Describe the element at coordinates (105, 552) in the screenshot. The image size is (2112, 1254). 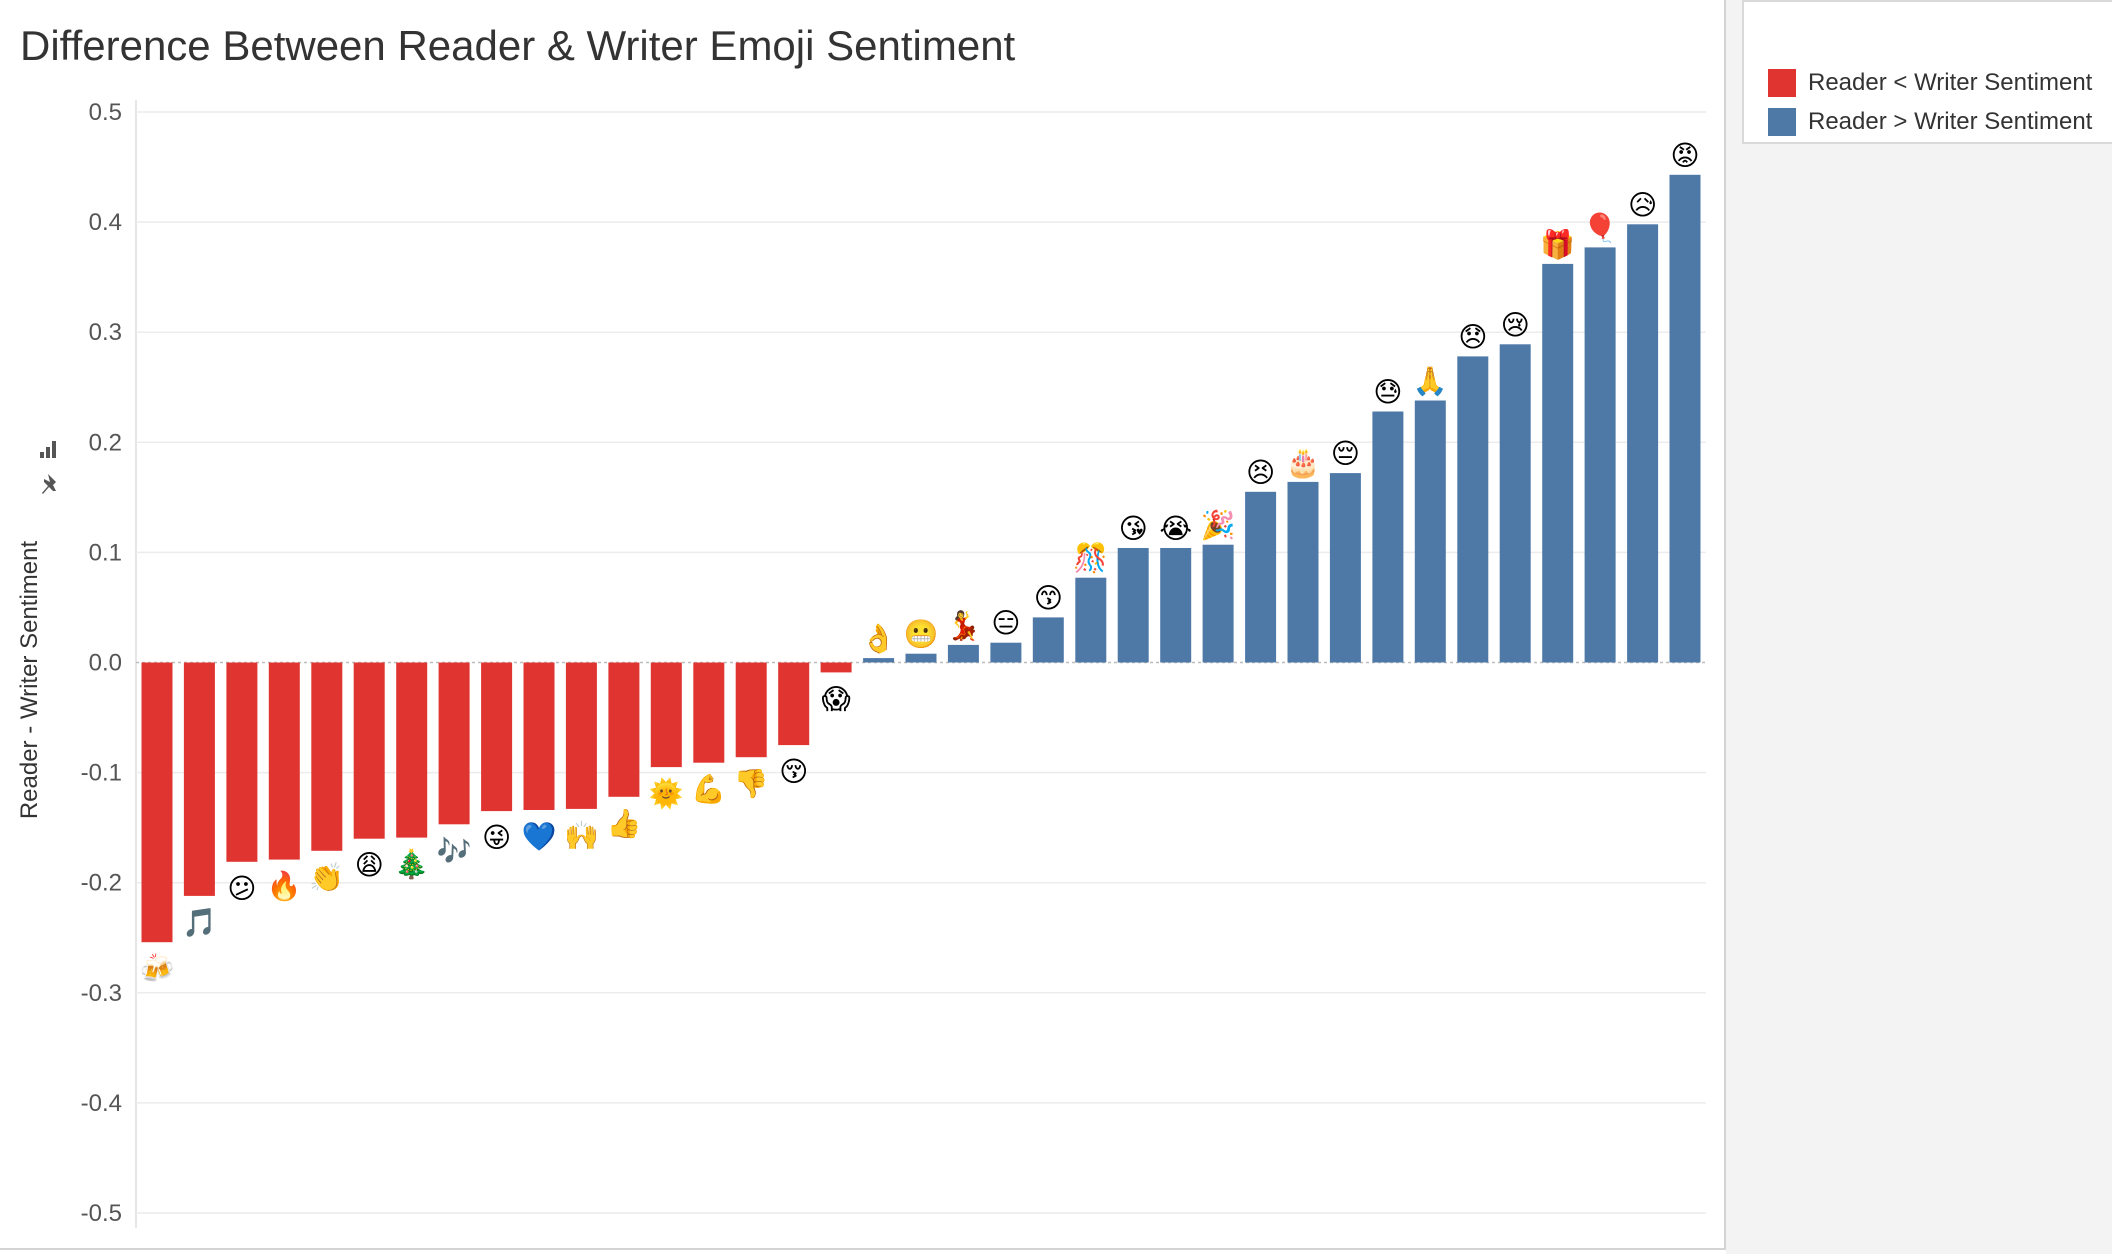
I see `y-tick-label: 0.1` at that location.